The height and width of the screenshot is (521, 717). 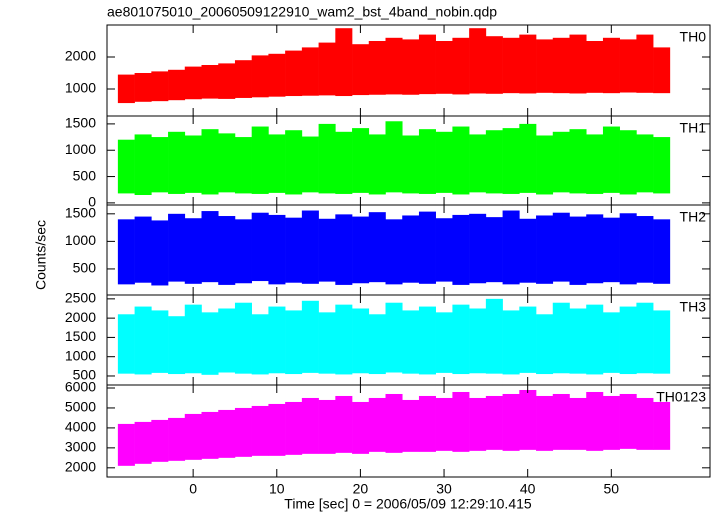 I want to click on x-tick-label: 10, so click(x=277, y=489).